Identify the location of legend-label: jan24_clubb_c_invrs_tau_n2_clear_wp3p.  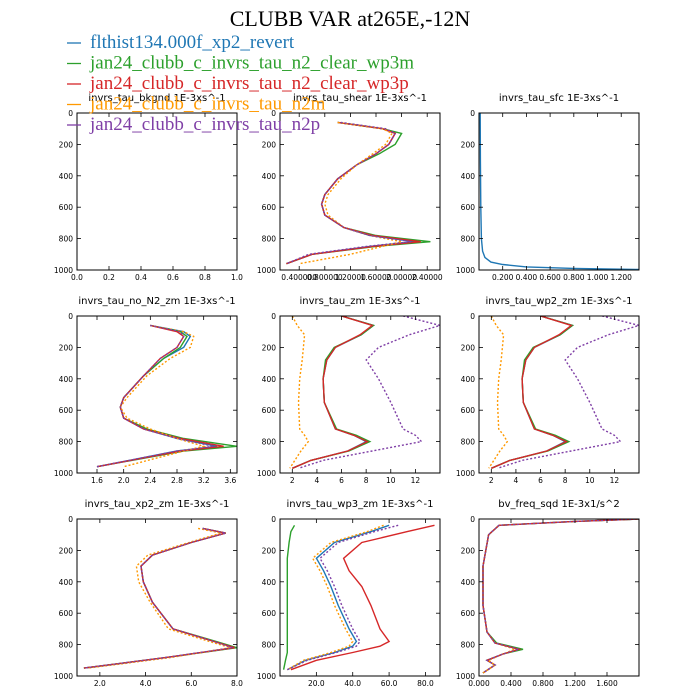
(249, 83).